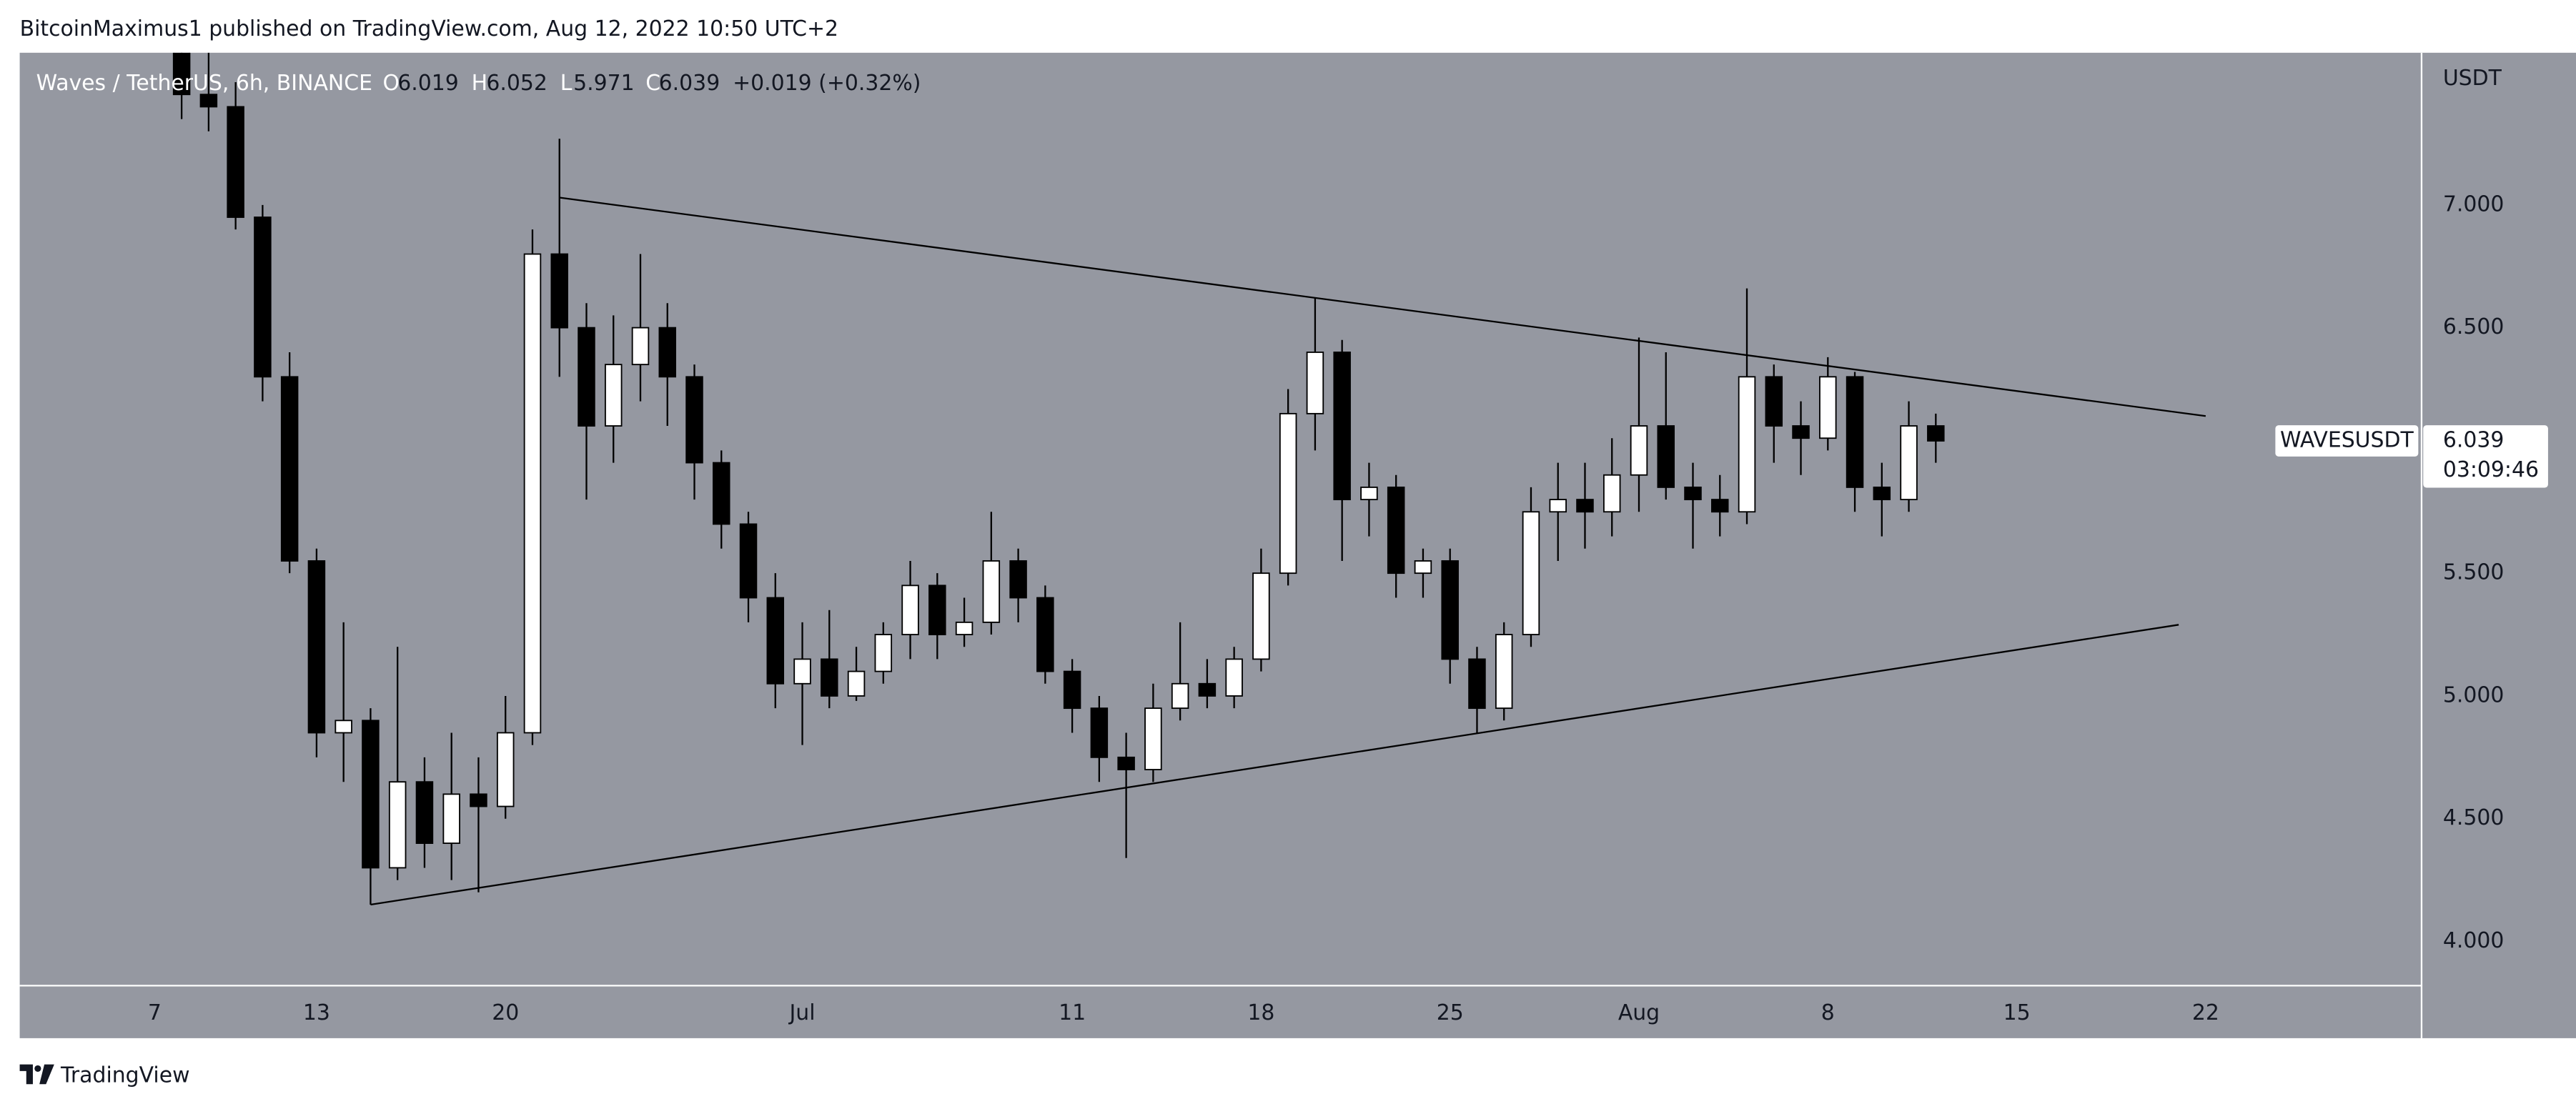 Image resolution: width=2576 pixels, height=1109 pixels. What do you see at coordinates (506, 1012) in the screenshot?
I see `x-tick-label: 20` at bounding box center [506, 1012].